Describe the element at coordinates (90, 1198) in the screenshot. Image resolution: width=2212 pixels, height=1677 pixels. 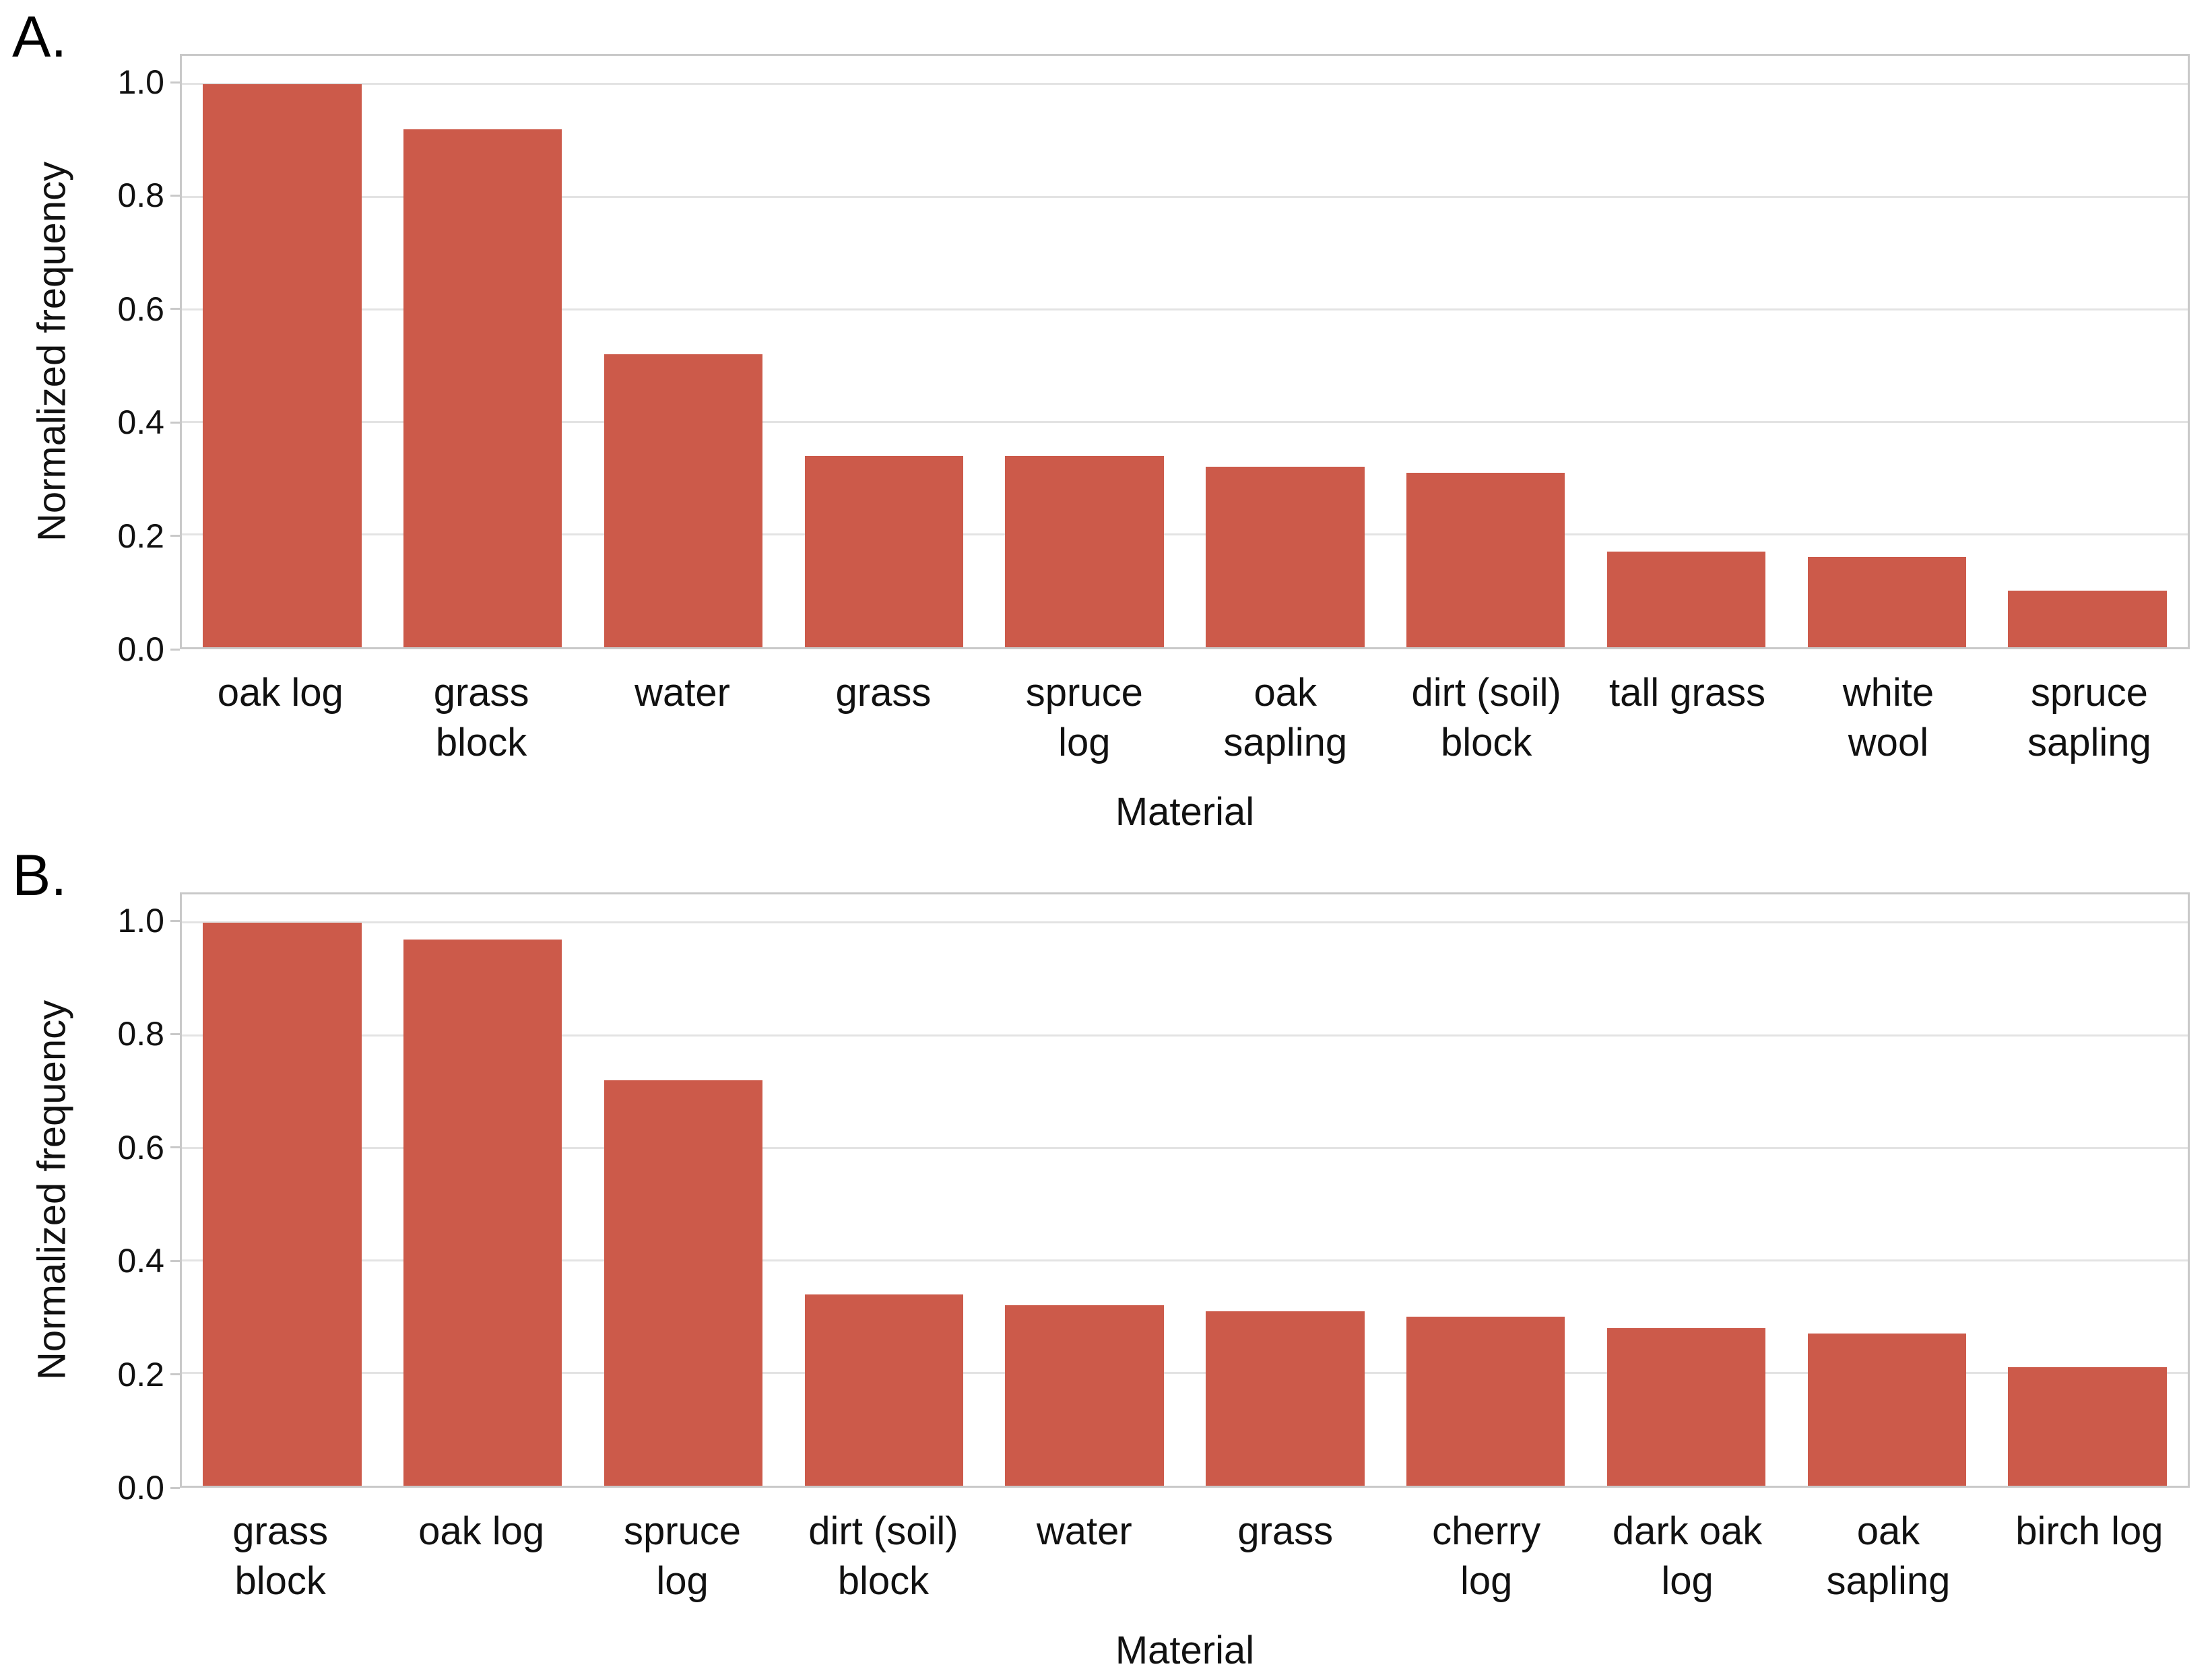
I see `y-axis: 0.0 0.2 0.4 0.6 0.8 1.0` at that location.